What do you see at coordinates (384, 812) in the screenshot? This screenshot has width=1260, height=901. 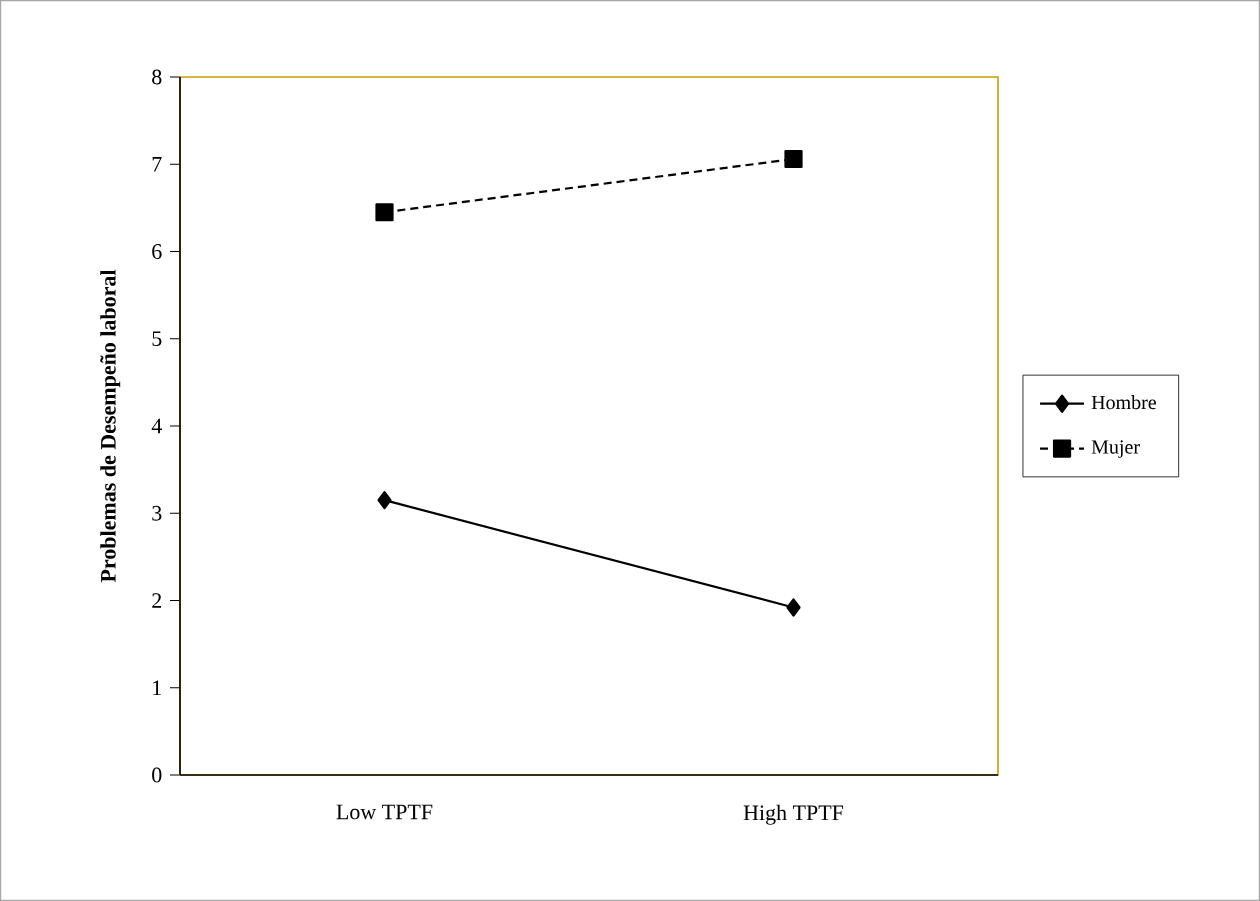 I see `x-tick-label: Low TPTF` at bounding box center [384, 812].